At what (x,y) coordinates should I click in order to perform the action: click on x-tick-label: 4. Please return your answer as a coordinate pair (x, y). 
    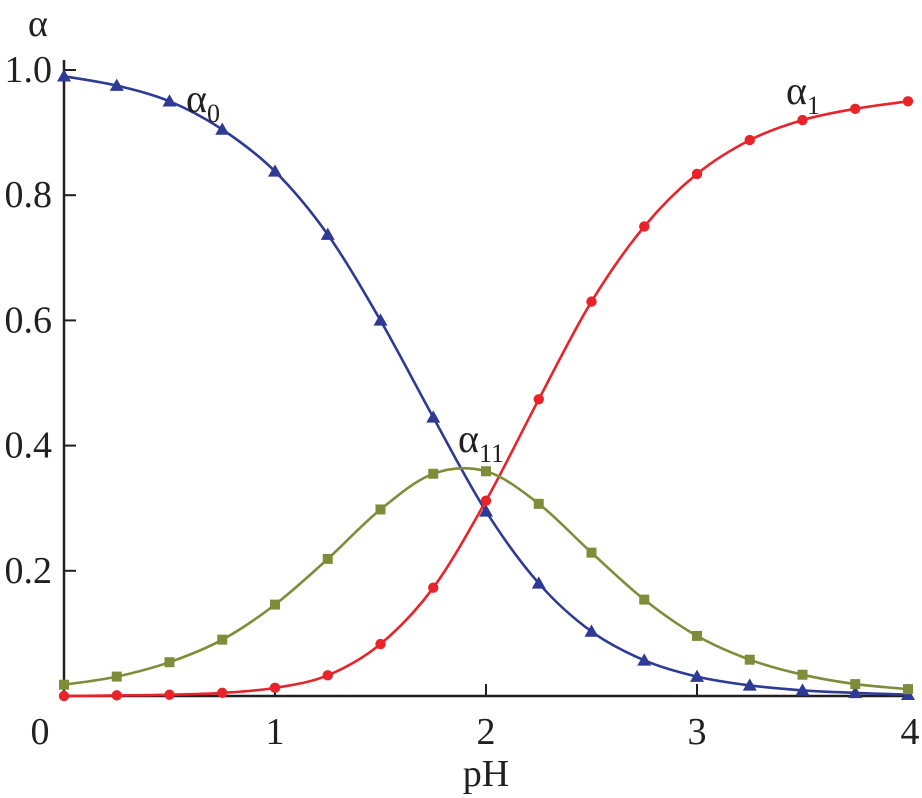
    Looking at the image, I should click on (910, 732).